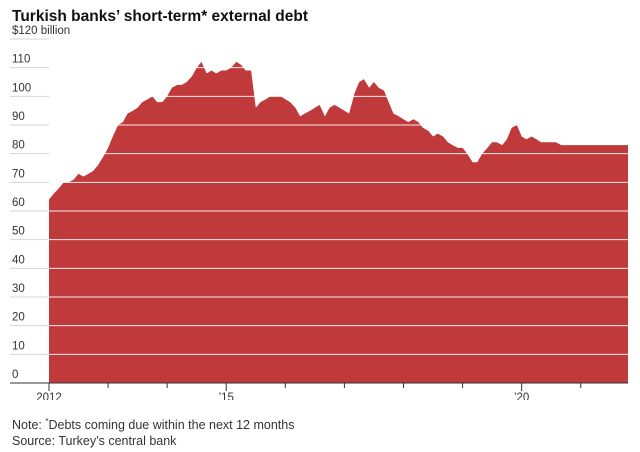 The image size is (640, 452). What do you see at coordinates (18, 117) in the screenshot?
I see `y-tick-label: 90` at bounding box center [18, 117].